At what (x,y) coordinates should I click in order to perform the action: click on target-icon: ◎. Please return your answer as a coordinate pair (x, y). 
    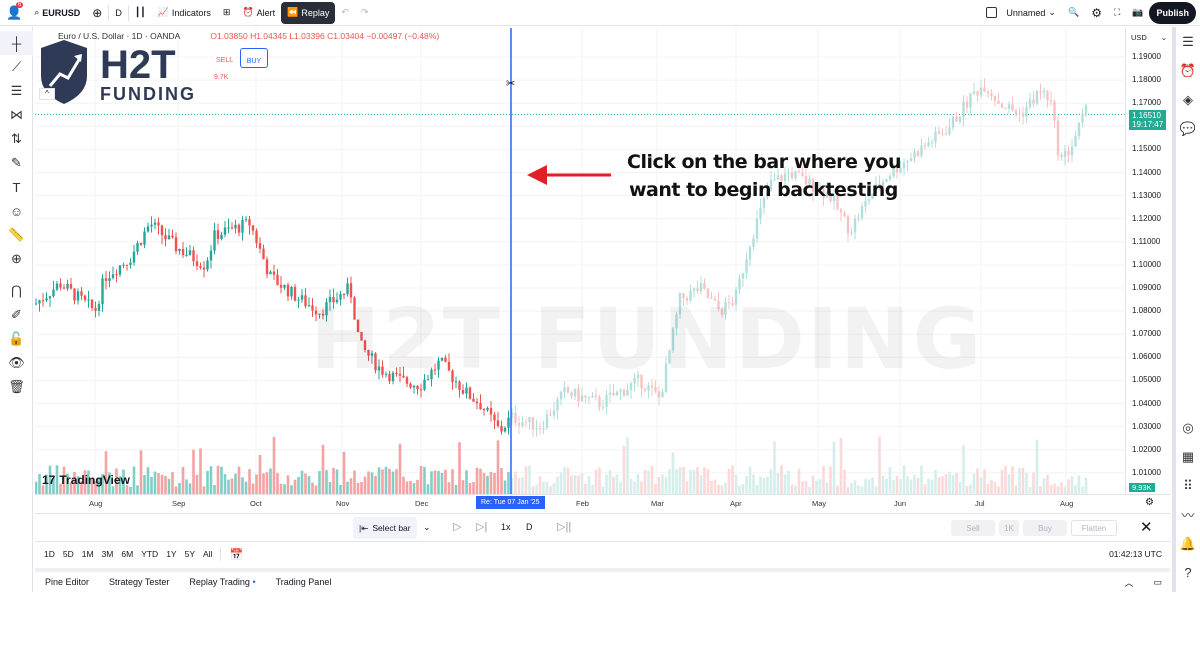
    Looking at the image, I should click on (1188, 427).